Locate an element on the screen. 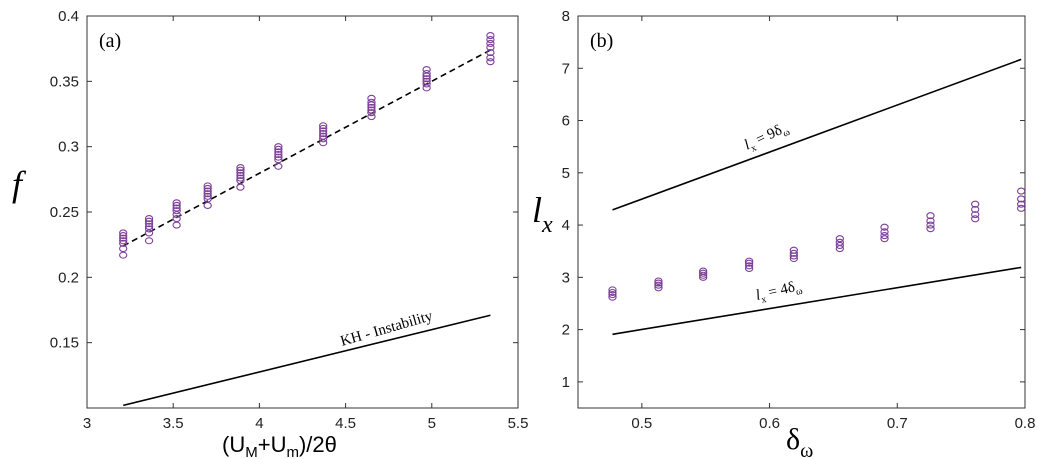  ylabel-b: lx is located at coordinates (542, 214).